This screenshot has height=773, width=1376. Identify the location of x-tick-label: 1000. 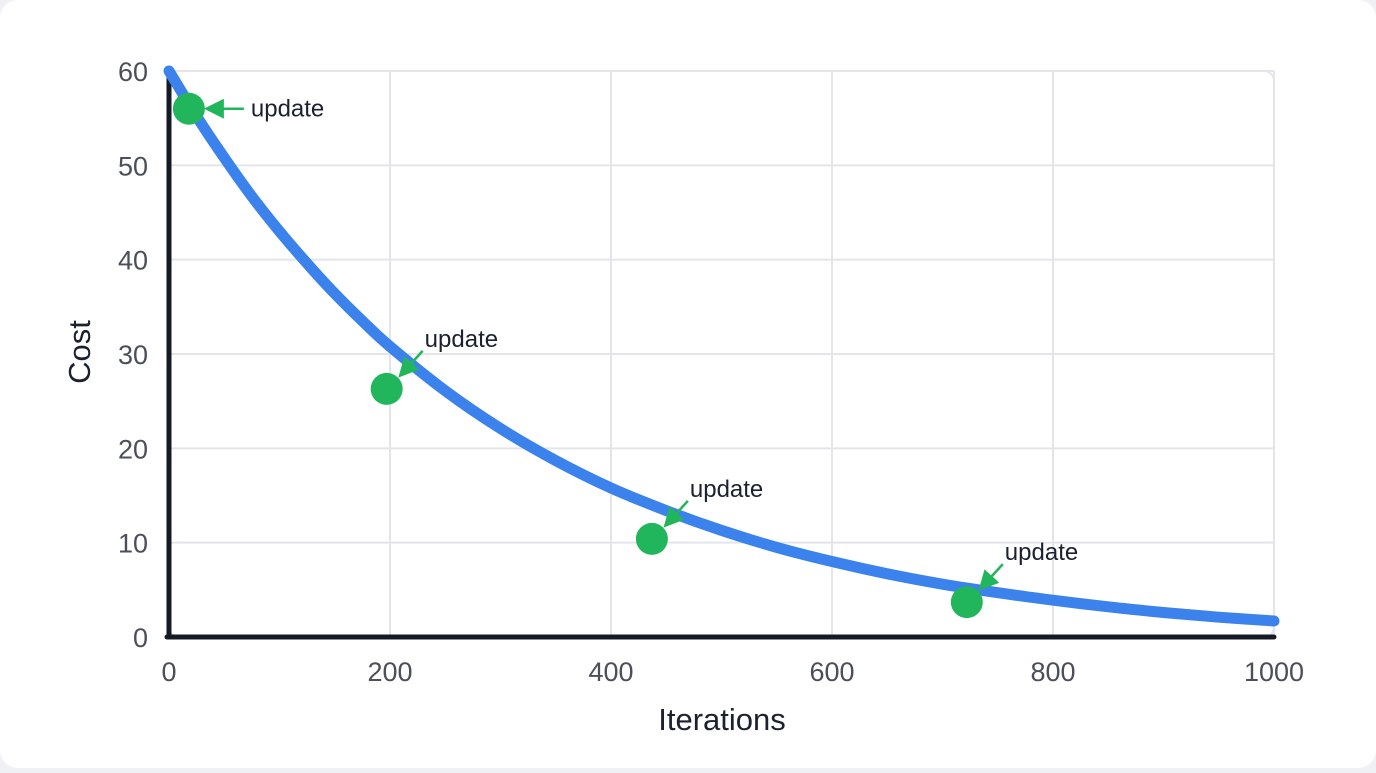
(1274, 672).